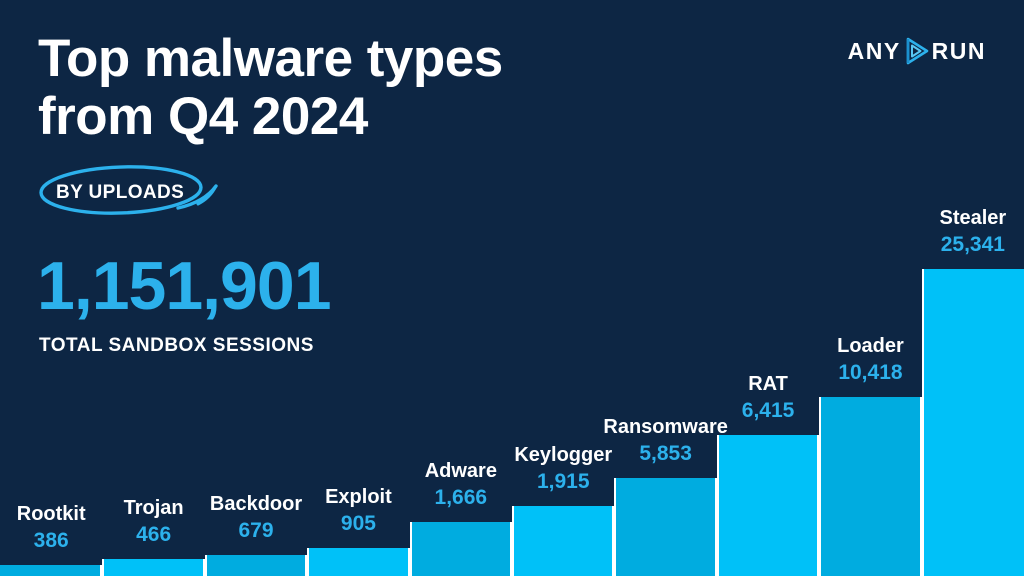  I want to click on bar-label-exploit: Exploit 905, so click(358, 510).